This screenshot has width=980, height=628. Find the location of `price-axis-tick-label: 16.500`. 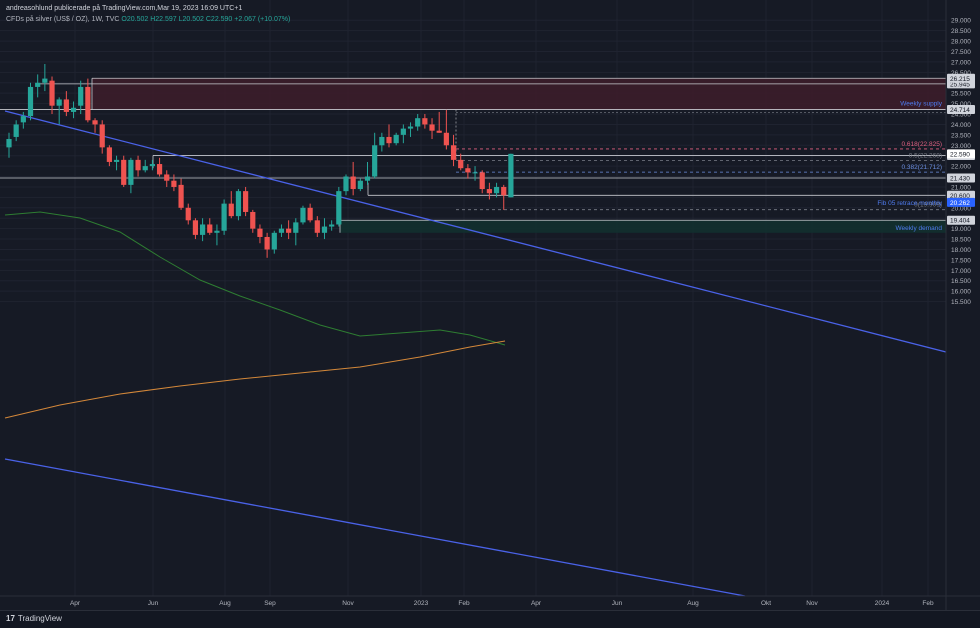

price-axis-tick-label: 16.500 is located at coordinates (961, 281).